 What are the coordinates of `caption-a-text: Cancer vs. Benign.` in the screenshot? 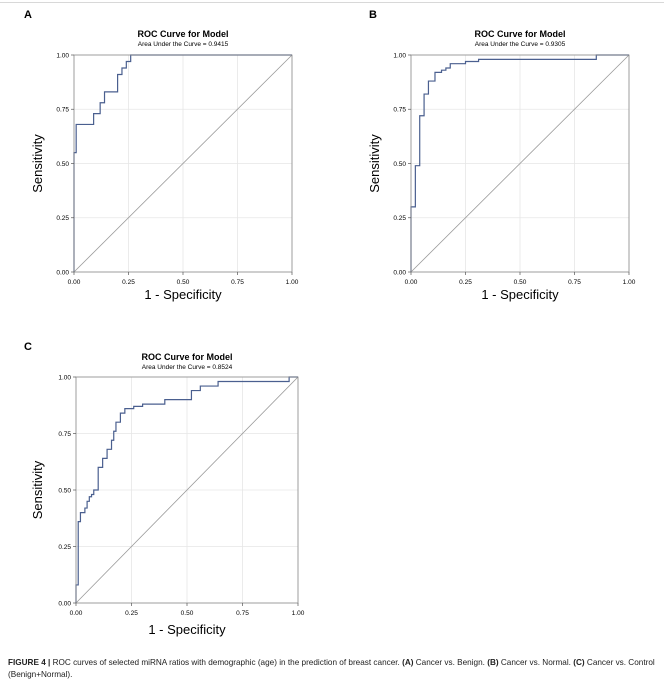 It's located at (450, 662).